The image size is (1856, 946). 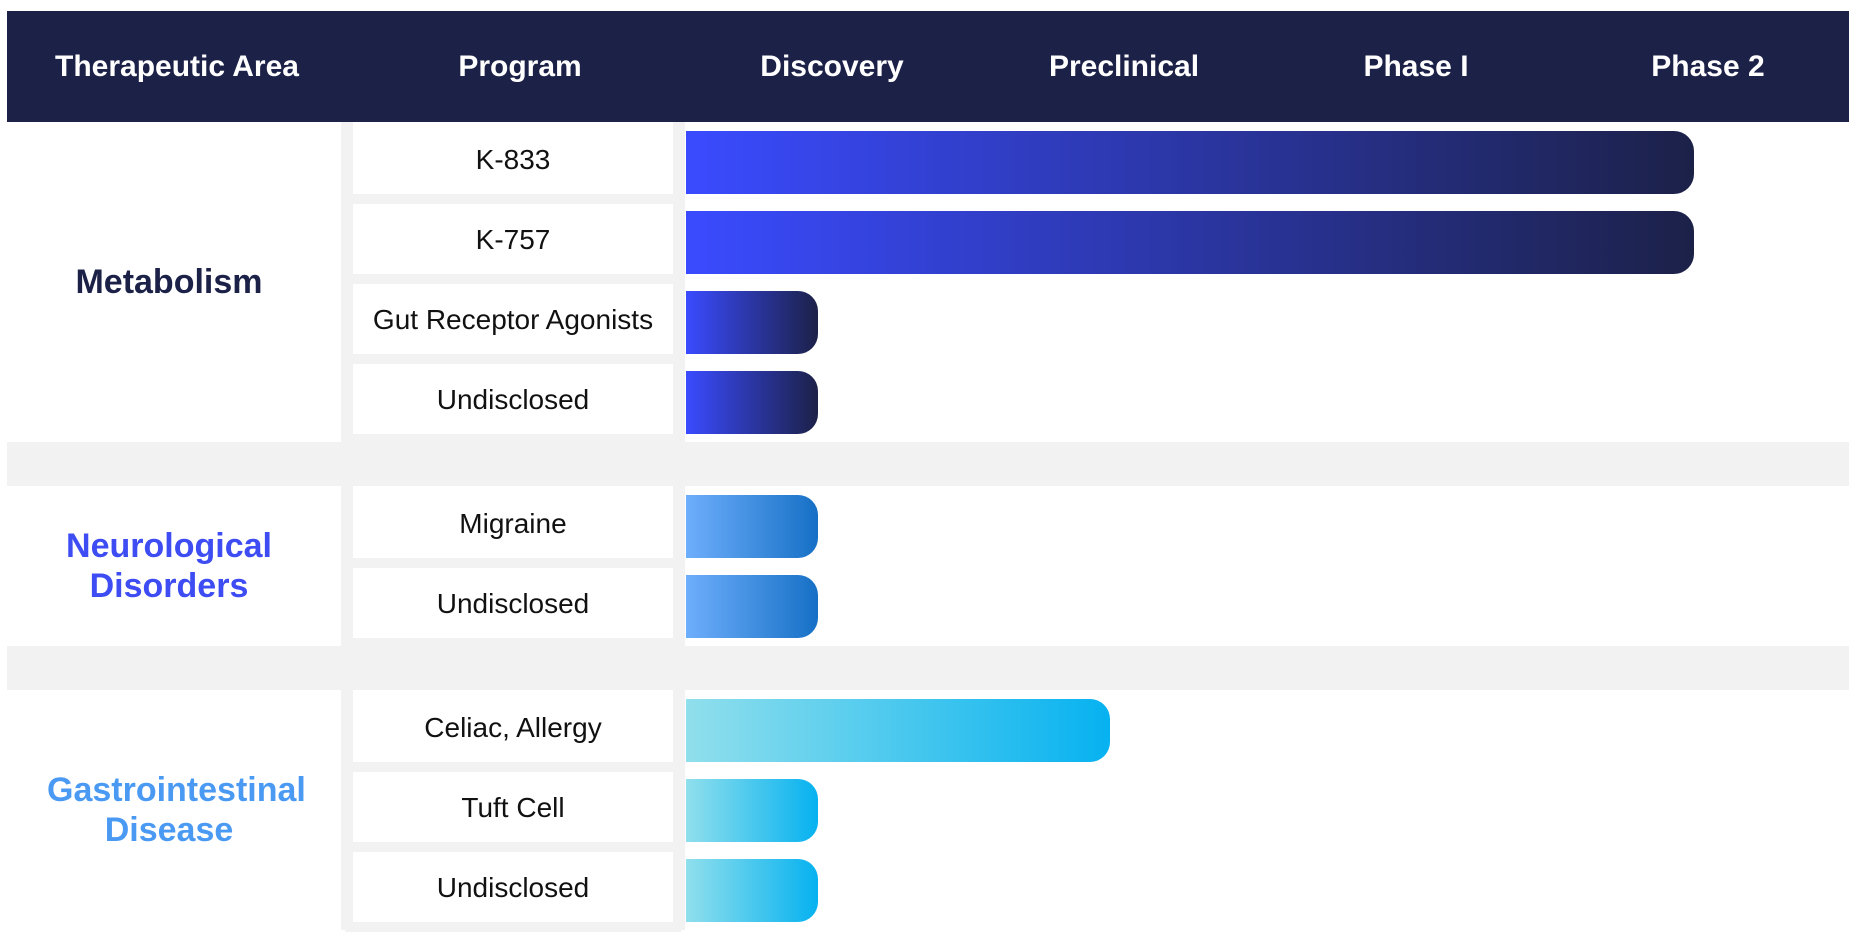 What do you see at coordinates (169, 282) in the screenshot?
I see `area-label-metabolism: Metabolism` at bounding box center [169, 282].